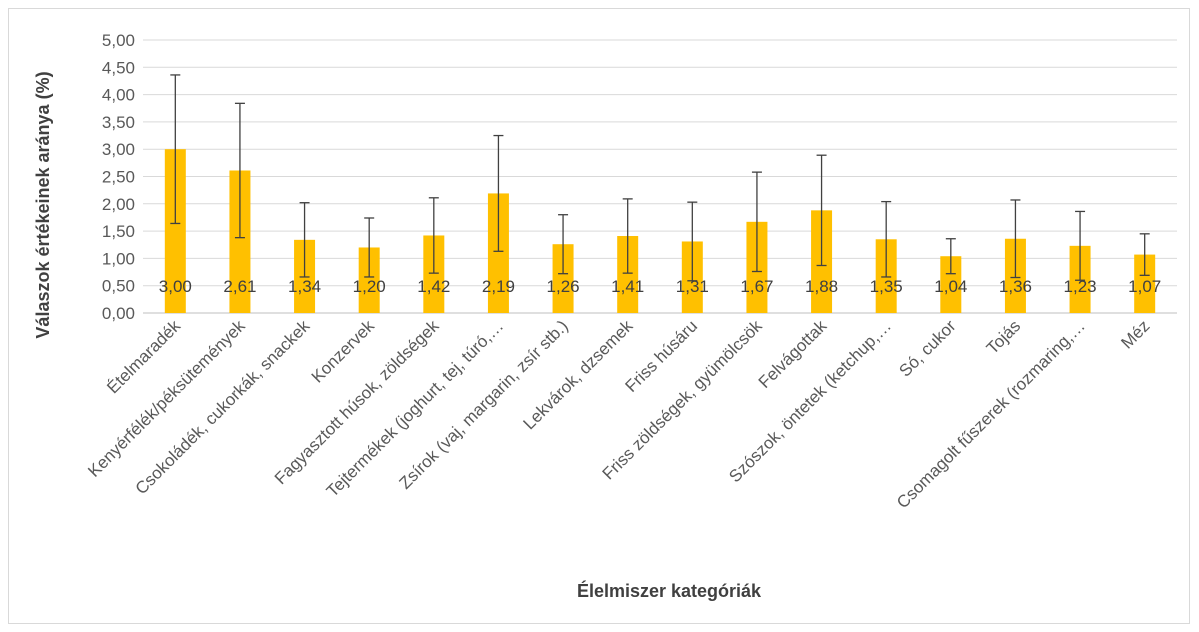 The width and height of the screenshot is (1199, 632). Describe the element at coordinates (821, 286) in the screenshot. I see `data-label: 1,88` at that location.